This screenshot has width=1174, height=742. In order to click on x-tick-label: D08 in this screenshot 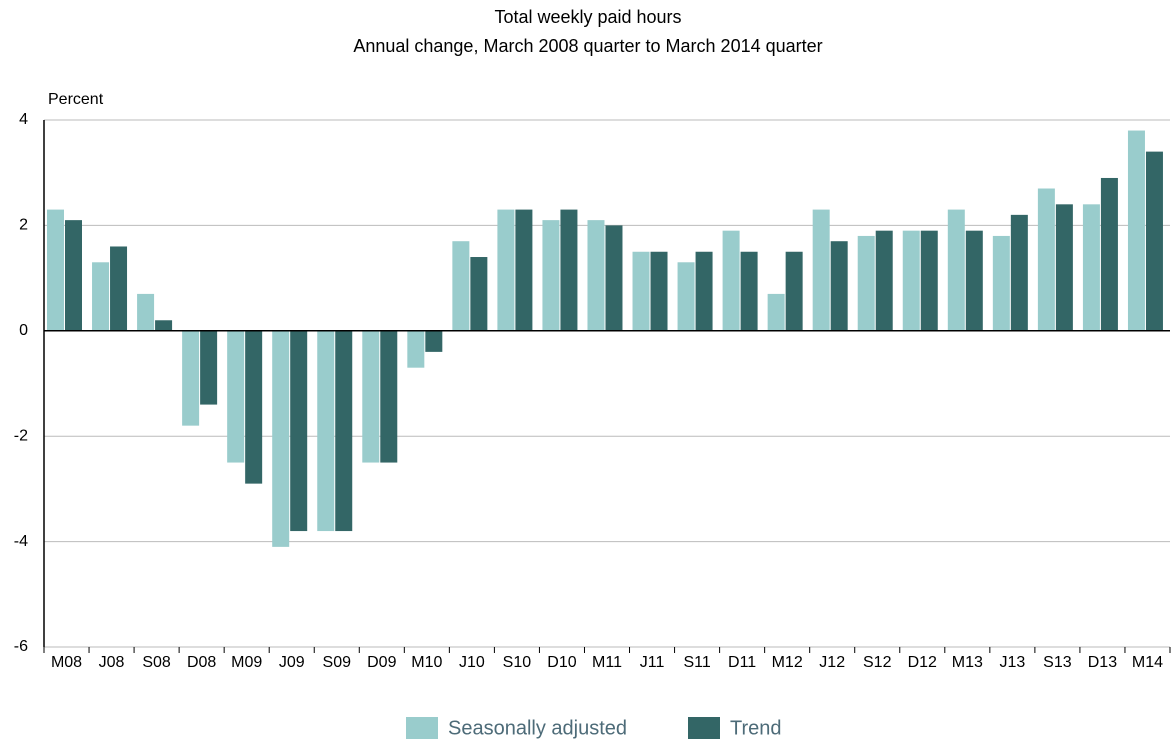, I will do `click(201, 662)`.